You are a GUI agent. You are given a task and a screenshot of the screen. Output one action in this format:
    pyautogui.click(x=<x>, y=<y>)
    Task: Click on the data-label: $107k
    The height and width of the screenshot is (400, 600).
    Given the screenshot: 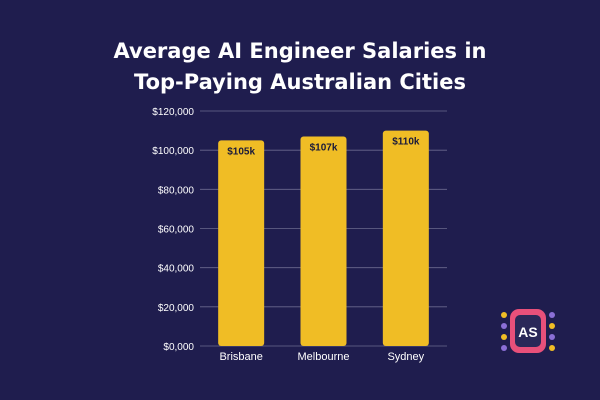 What is the action you would take?
    pyautogui.click(x=324, y=147)
    